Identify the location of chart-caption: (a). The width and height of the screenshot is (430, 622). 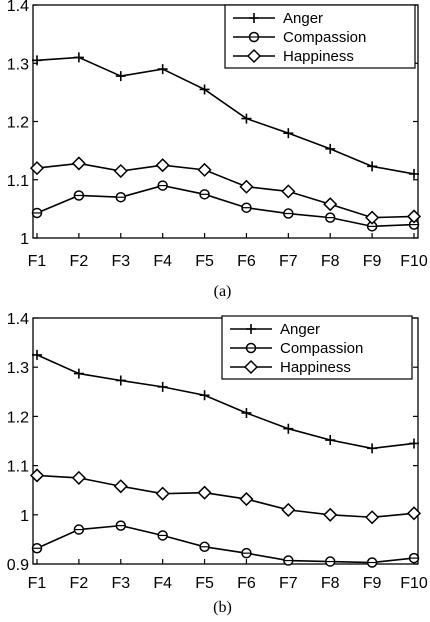
(223, 291).